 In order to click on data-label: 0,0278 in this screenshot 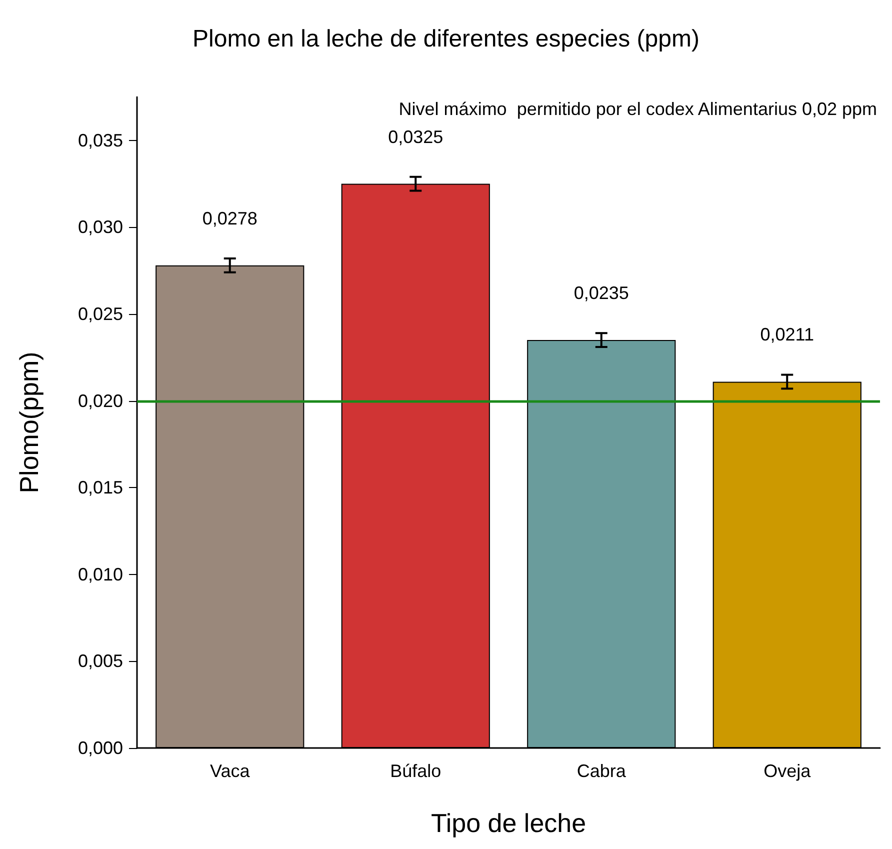, I will do `click(230, 218)`.